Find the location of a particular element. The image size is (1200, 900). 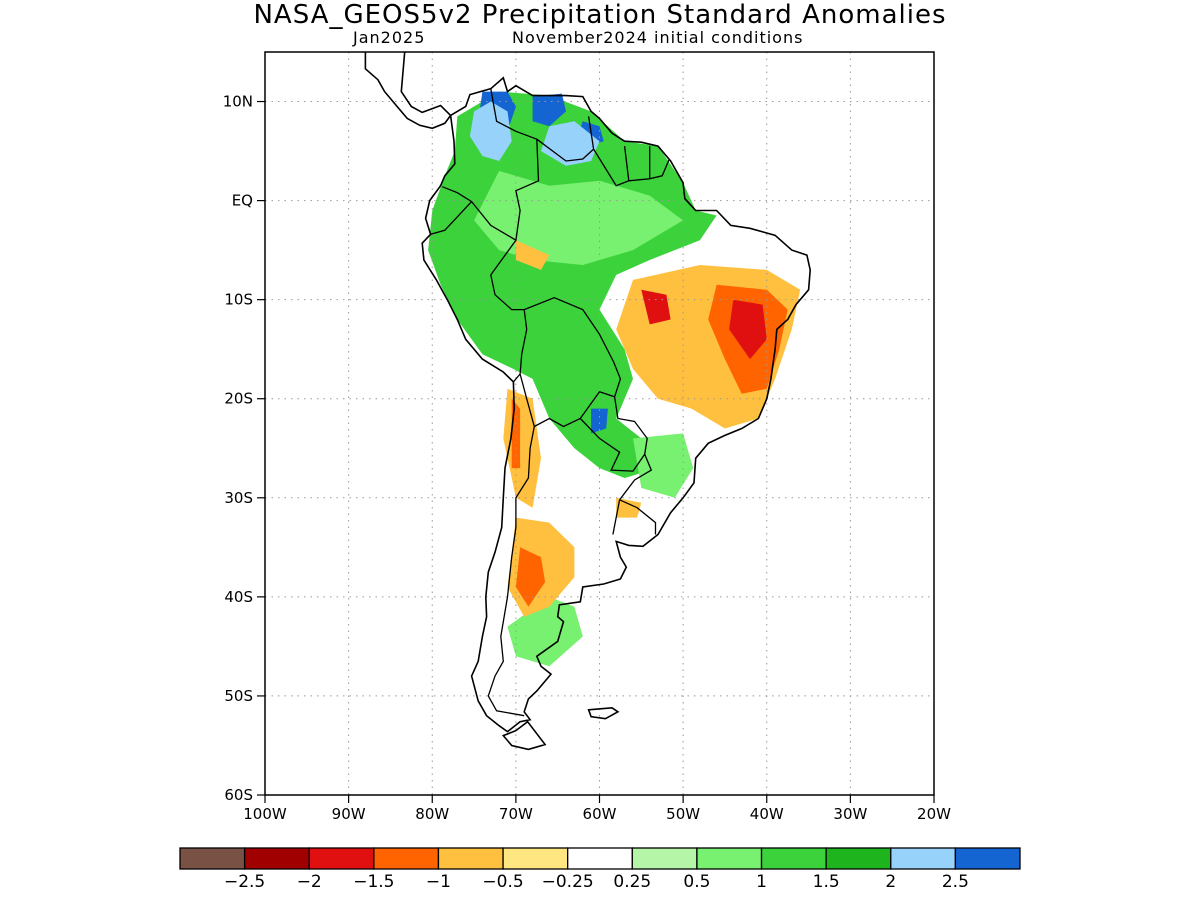

colorbar-label: 0.25 is located at coordinates (632, 882).